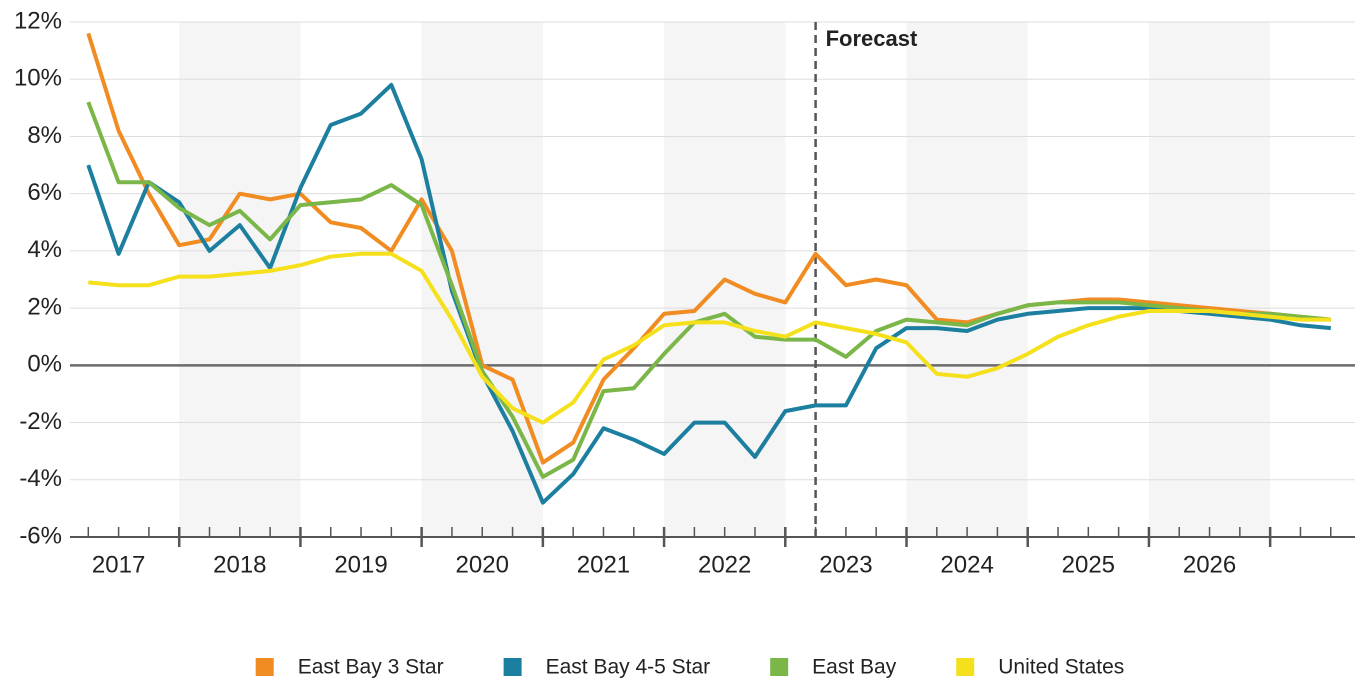 The image size is (1360, 681). Describe the element at coordinates (872, 38) in the screenshot. I see `forecast-label: Forecast` at that location.